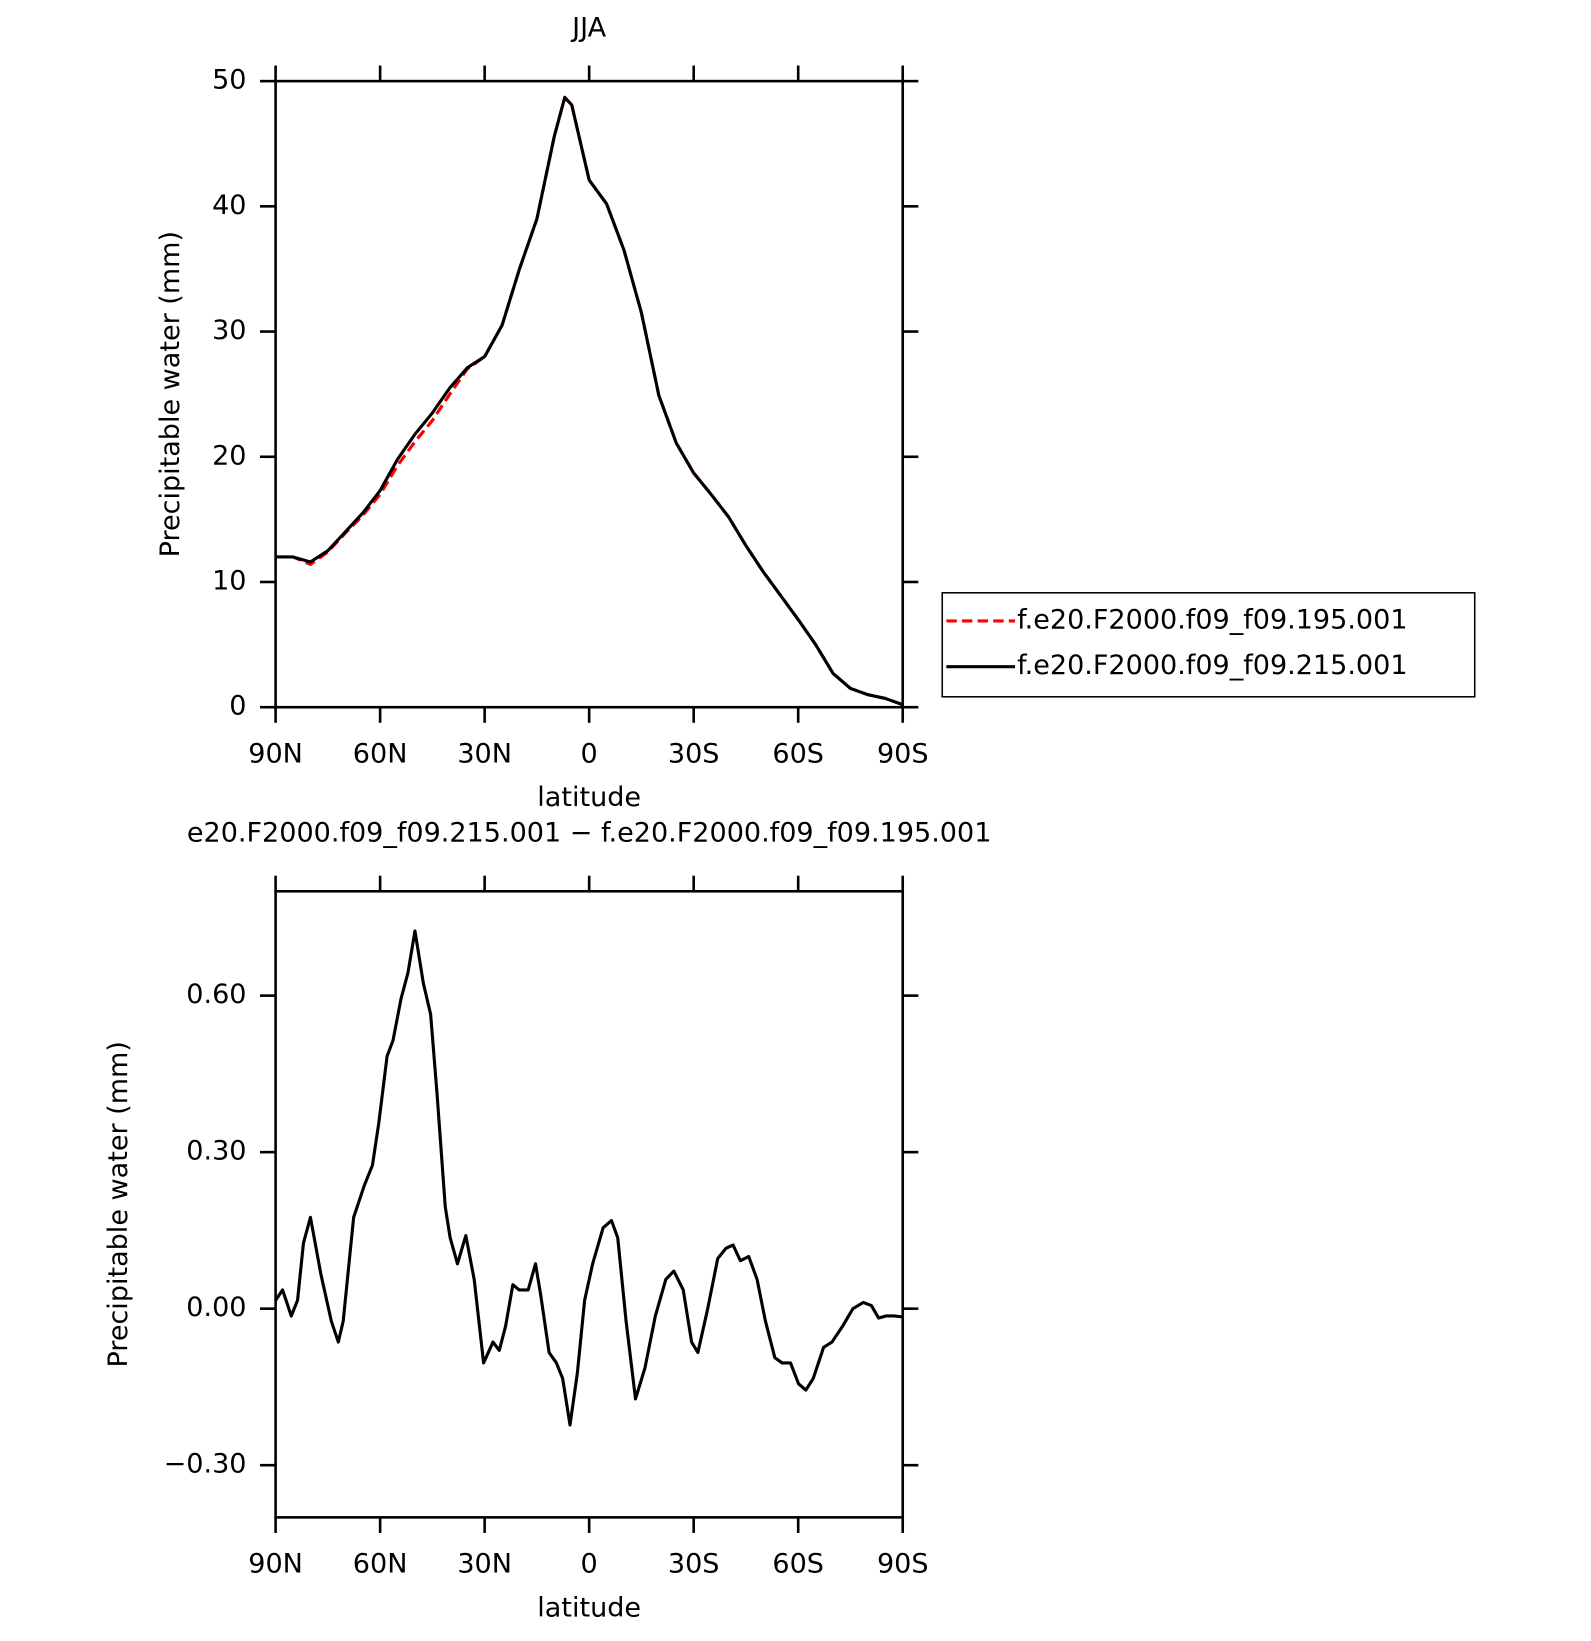 This screenshot has height=1641, width=1591. What do you see at coordinates (229, 455) in the screenshot?
I see `y-tick-label: 20` at bounding box center [229, 455].